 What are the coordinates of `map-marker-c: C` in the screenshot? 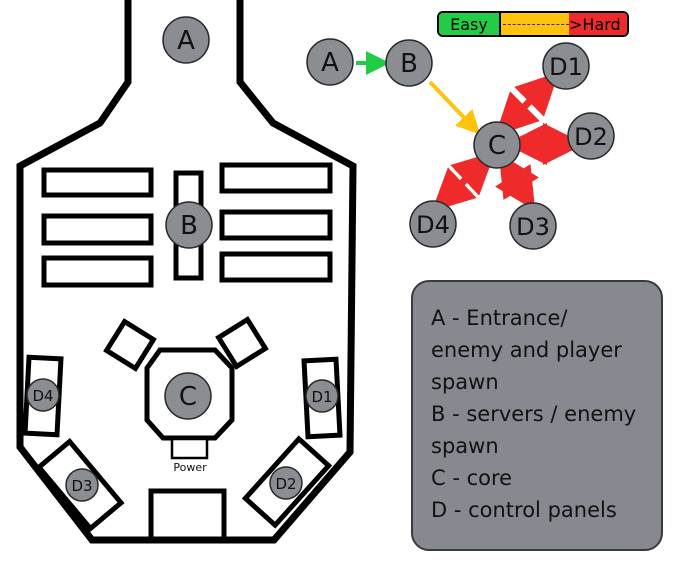 It's located at (188, 396).